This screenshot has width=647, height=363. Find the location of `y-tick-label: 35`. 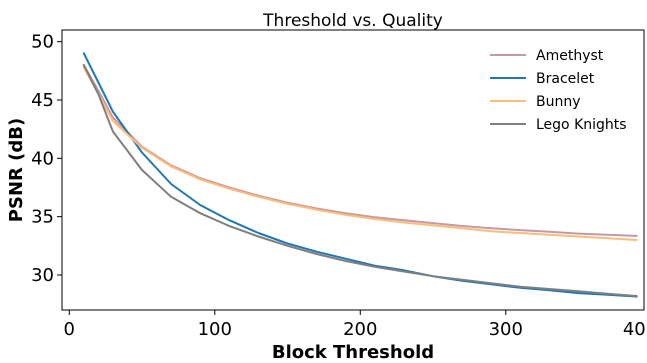

y-tick-label: 35 is located at coordinates (42, 217).